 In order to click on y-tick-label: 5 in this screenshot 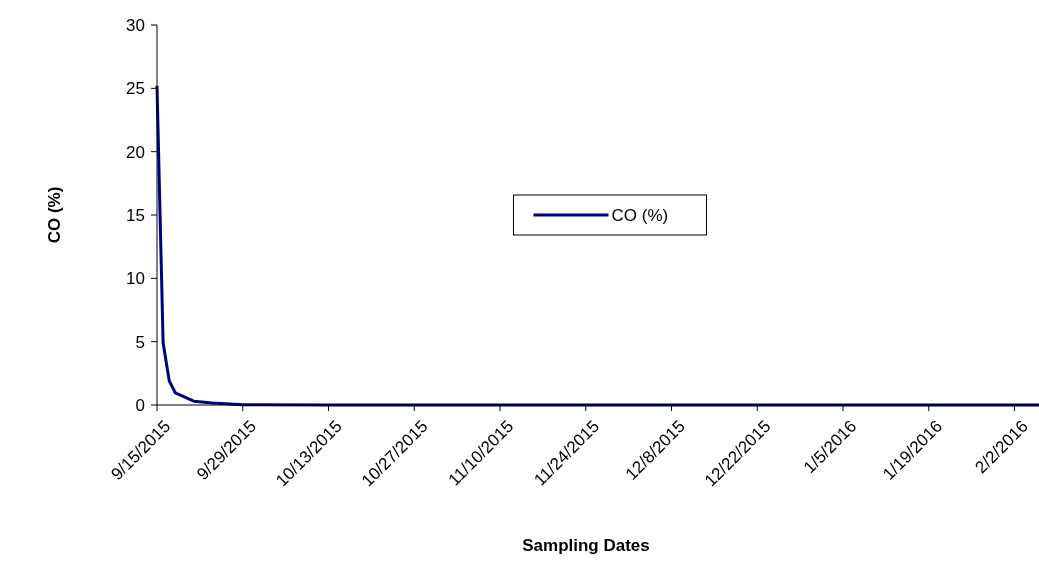, I will do `click(140, 342)`.